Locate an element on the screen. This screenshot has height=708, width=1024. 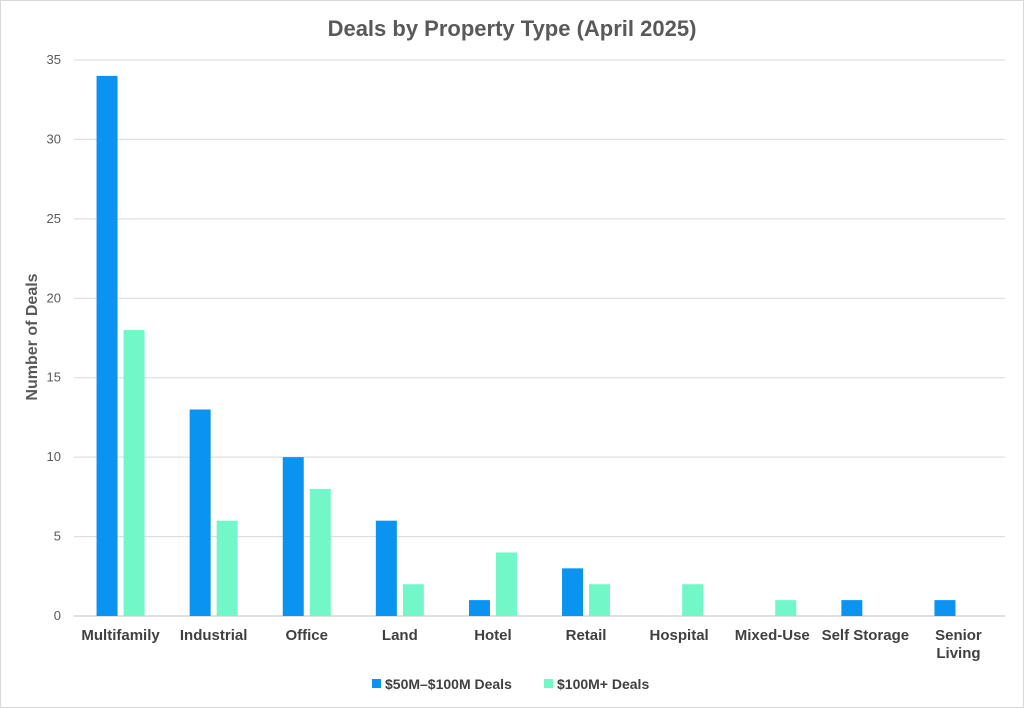
x-tick-label: Hotel is located at coordinates (493, 635).